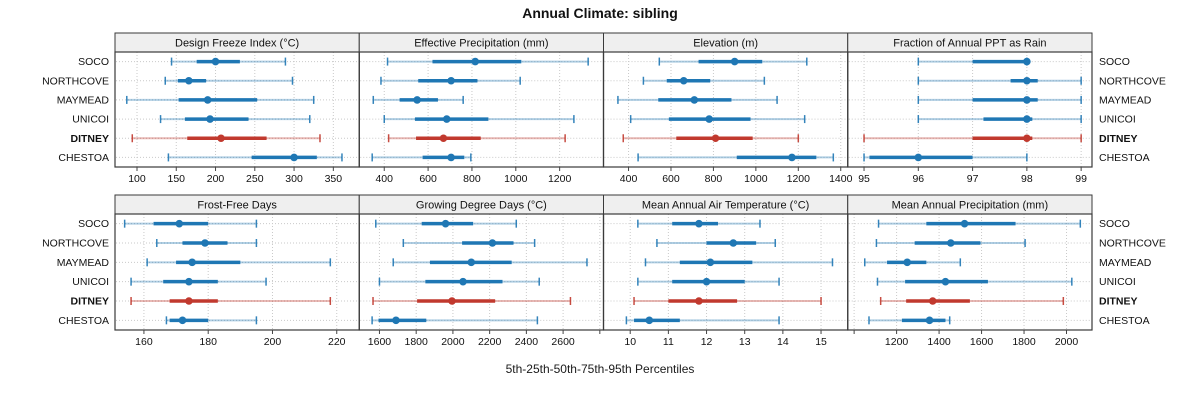 The height and width of the screenshot is (400, 1200). Describe the element at coordinates (1081, 179) in the screenshot. I see `axis-tick-label: 99` at that location.